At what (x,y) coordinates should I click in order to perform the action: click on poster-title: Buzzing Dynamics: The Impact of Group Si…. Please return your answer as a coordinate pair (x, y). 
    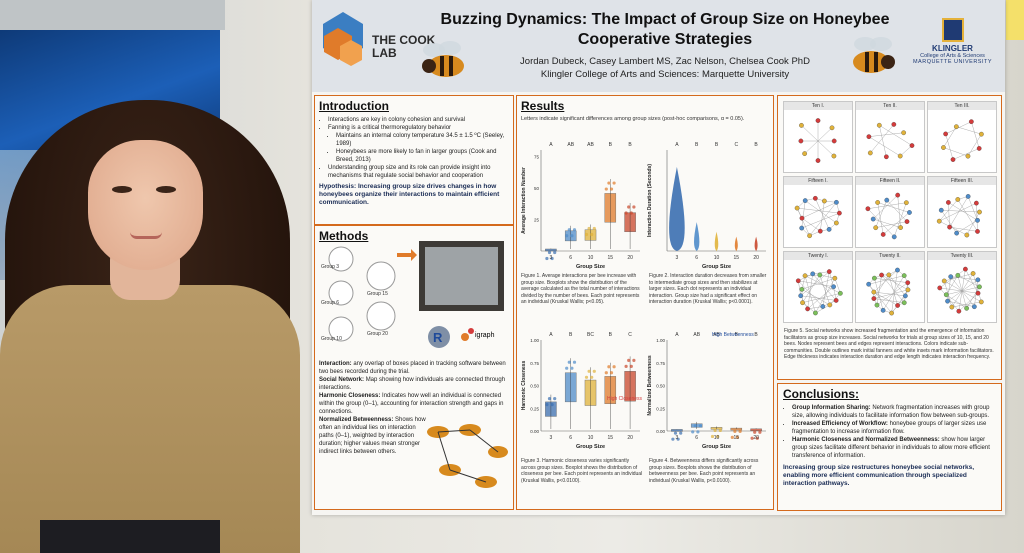
    Looking at the image, I should click on (665, 29).